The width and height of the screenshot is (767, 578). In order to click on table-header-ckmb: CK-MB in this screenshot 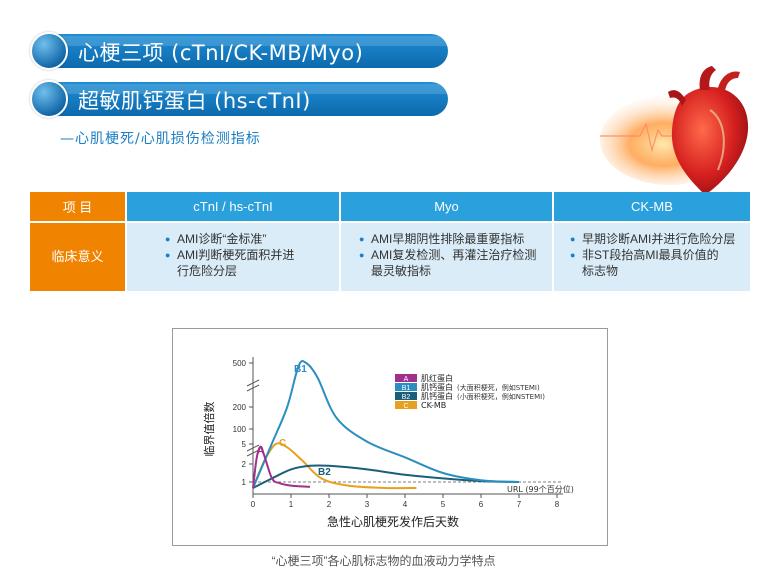, I will do `click(652, 206)`.